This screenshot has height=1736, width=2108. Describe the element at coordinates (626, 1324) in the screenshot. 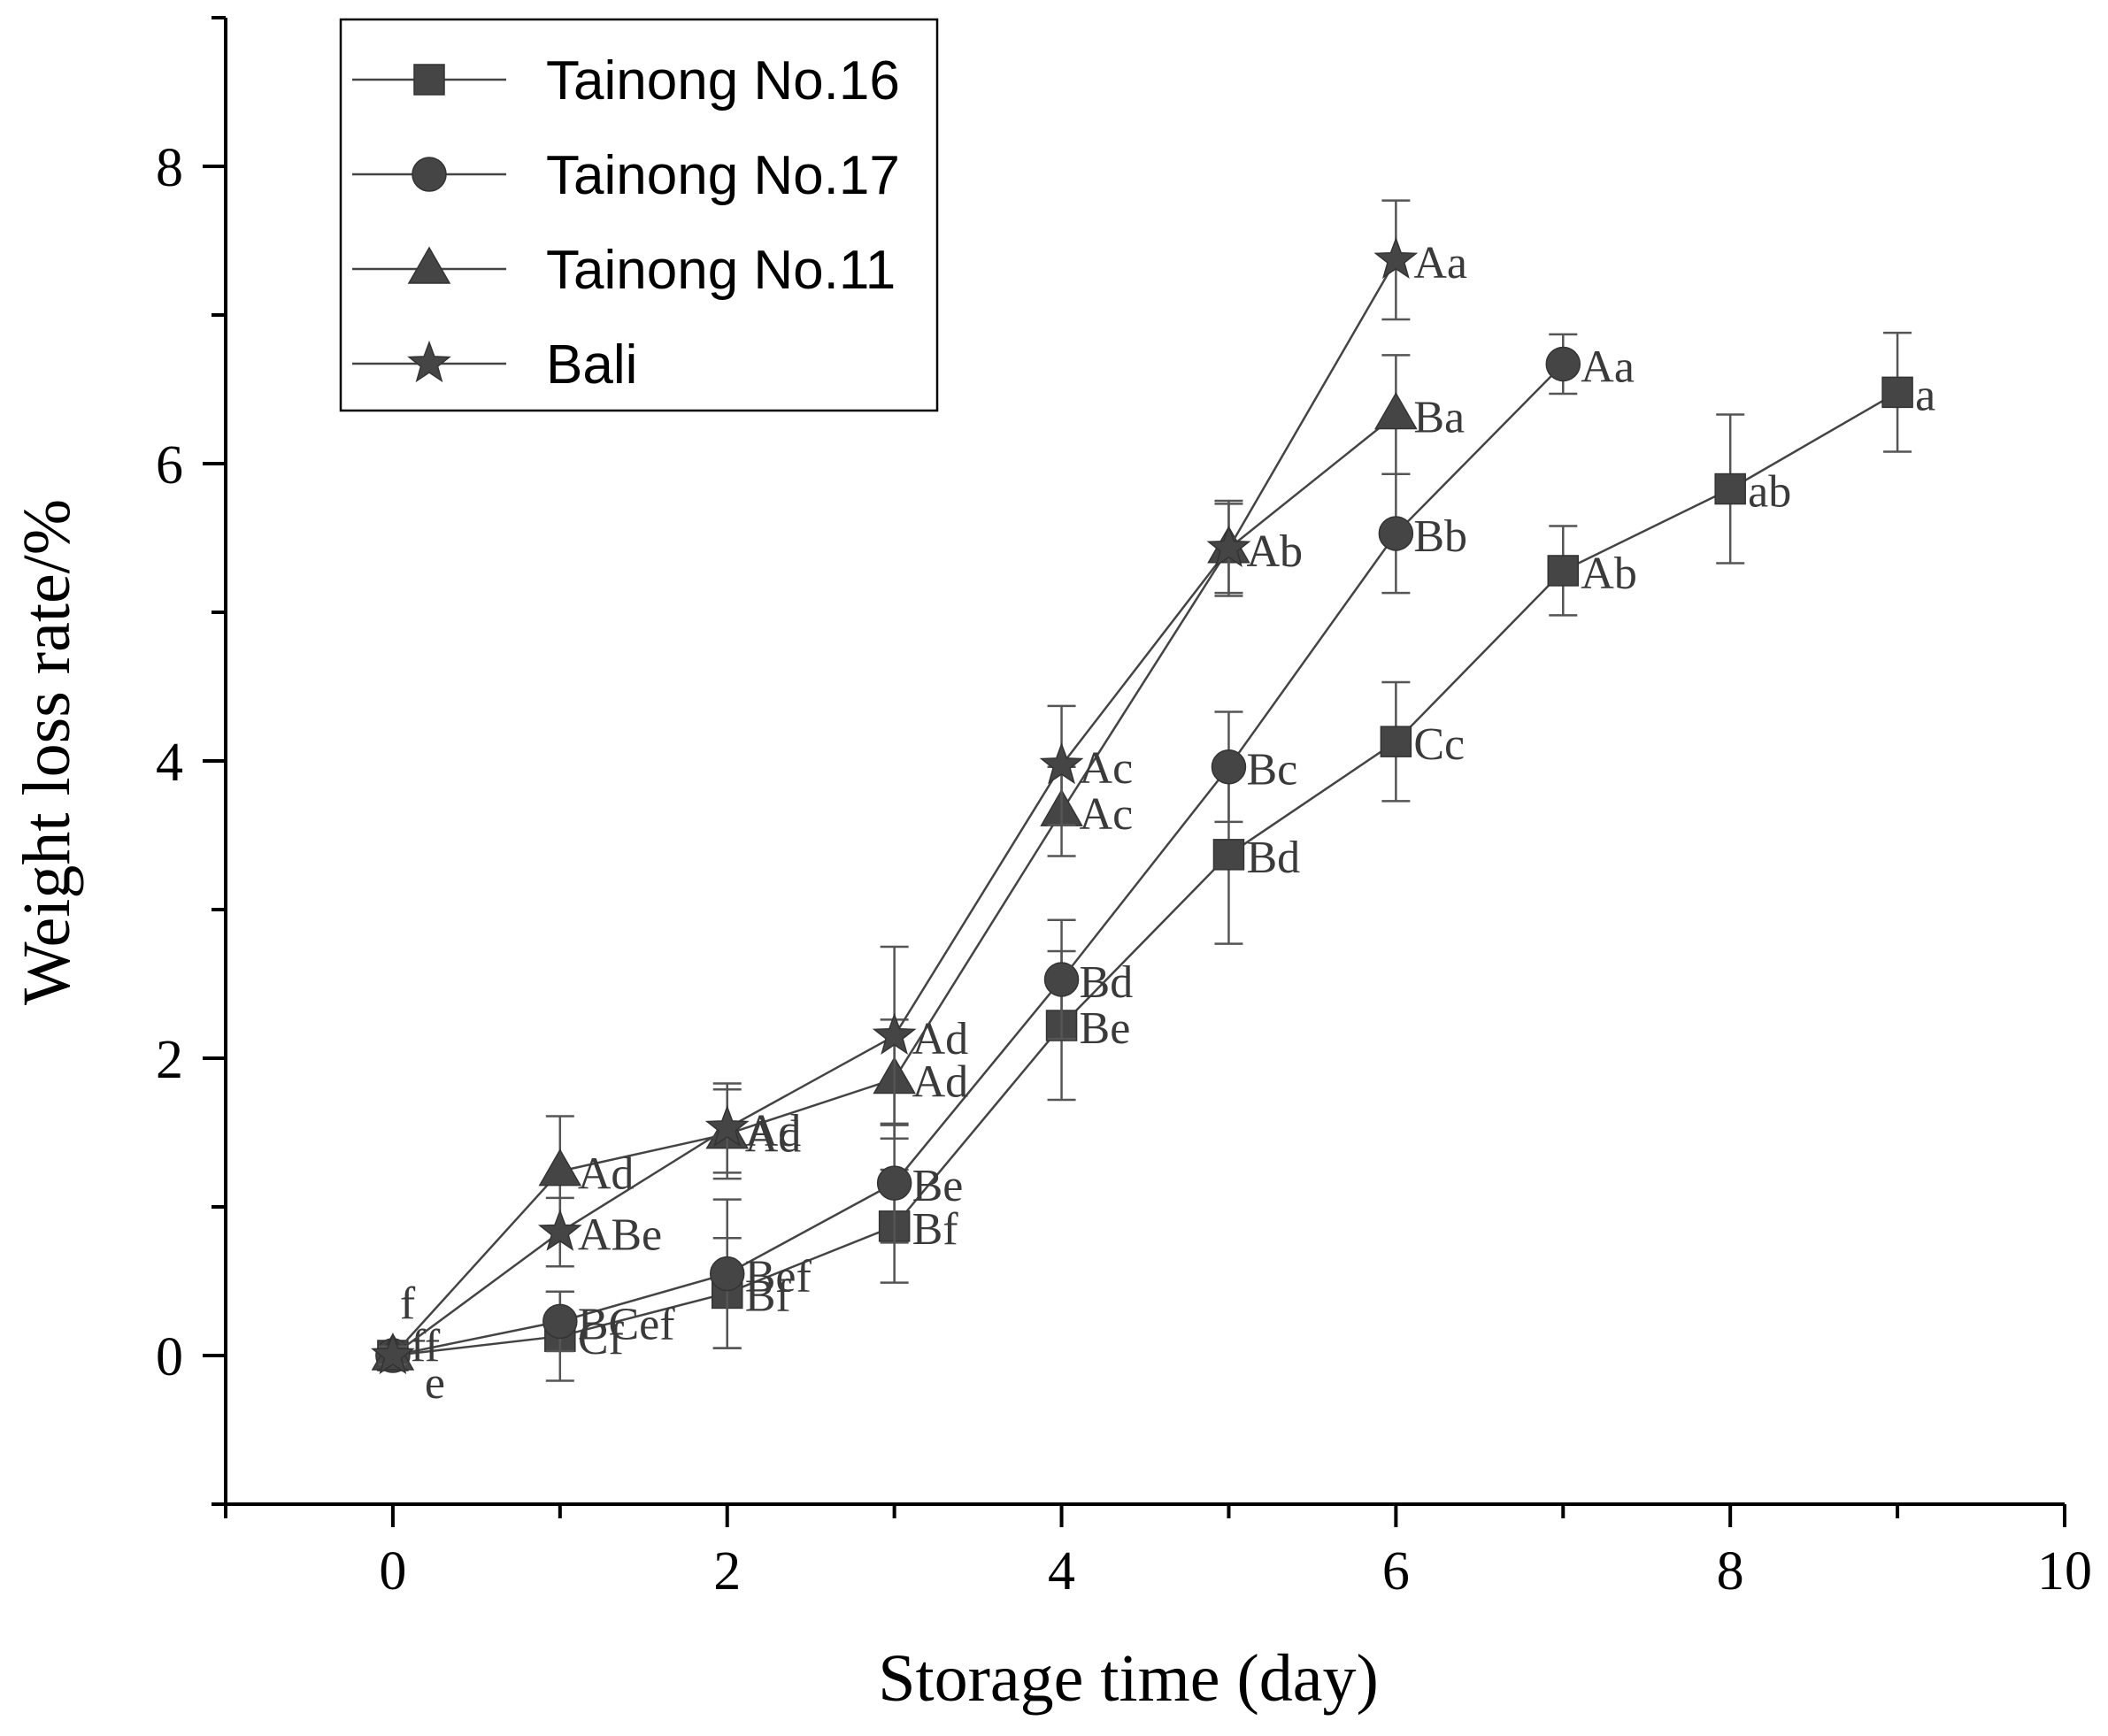

I see `data-label: BCef` at that location.